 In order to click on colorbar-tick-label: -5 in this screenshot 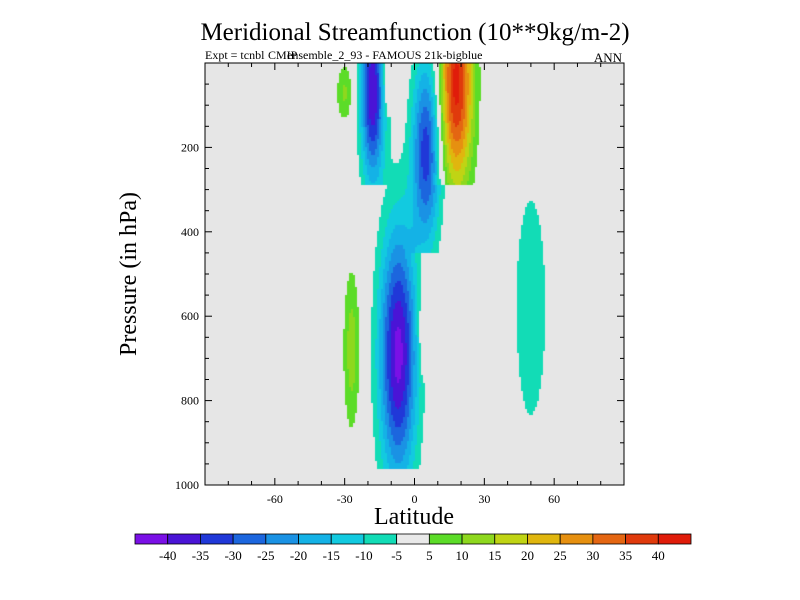, I will do `click(396, 555)`.